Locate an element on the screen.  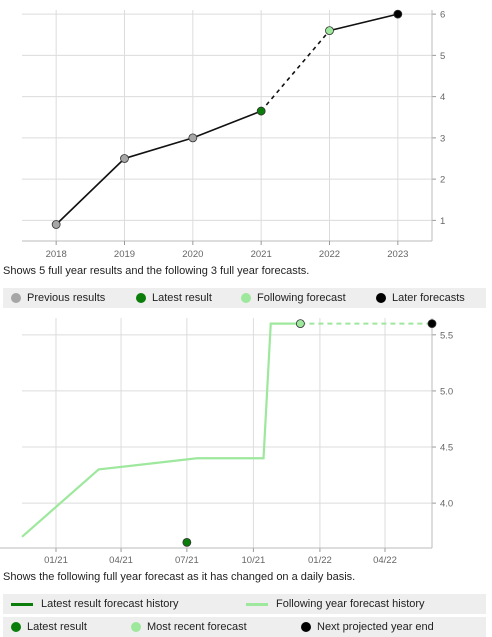
legend-most-recent-forecast: Most recent forecast is located at coordinates (189, 627).